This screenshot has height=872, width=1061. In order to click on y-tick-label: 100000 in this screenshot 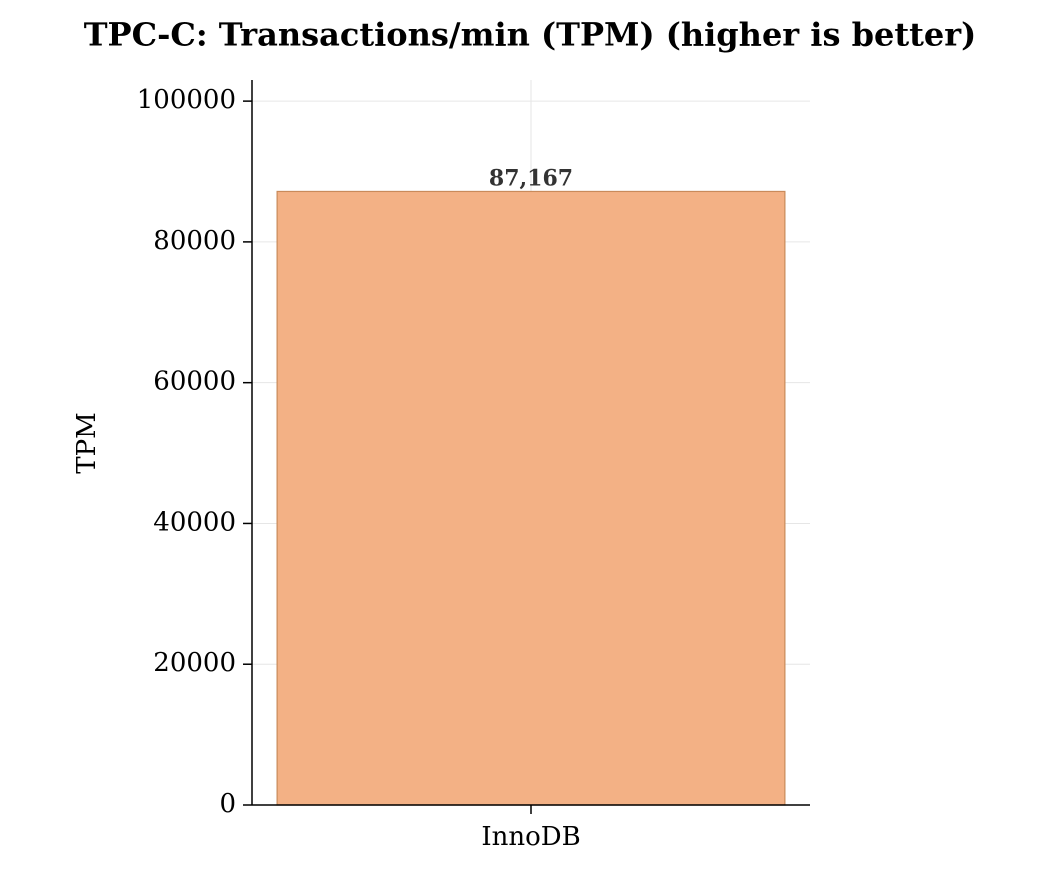, I will do `click(186, 100)`.